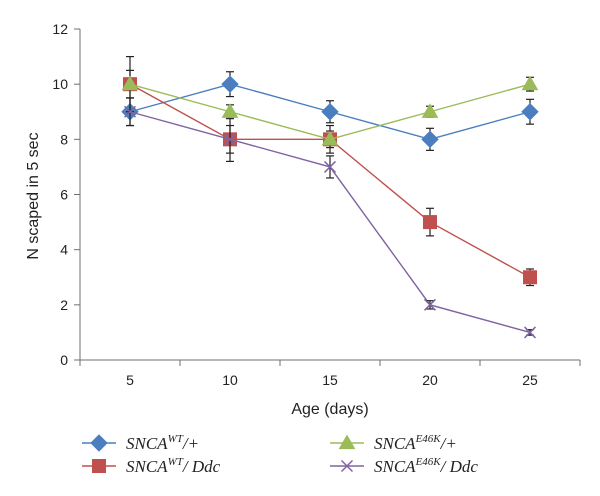  Describe the element at coordinates (430, 380) in the screenshot. I see `x-tick-label: 20` at that location.